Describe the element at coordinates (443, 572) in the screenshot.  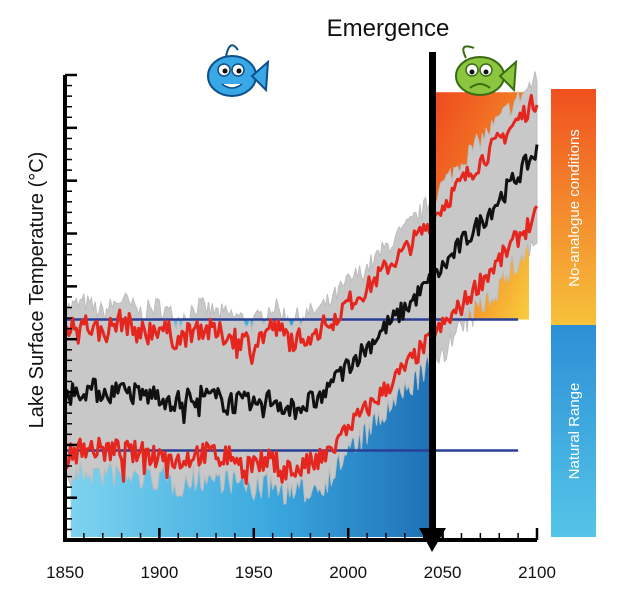
I see `x-tick-label: 2050` at that location.